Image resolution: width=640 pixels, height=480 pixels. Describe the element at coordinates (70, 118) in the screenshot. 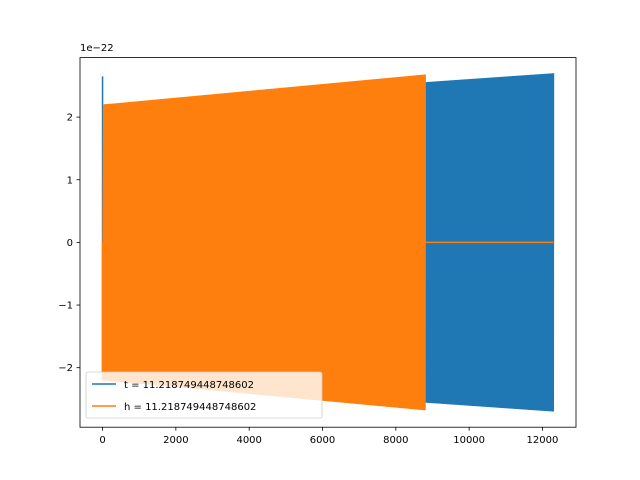

I see `y-tick-label: 2` at that location.